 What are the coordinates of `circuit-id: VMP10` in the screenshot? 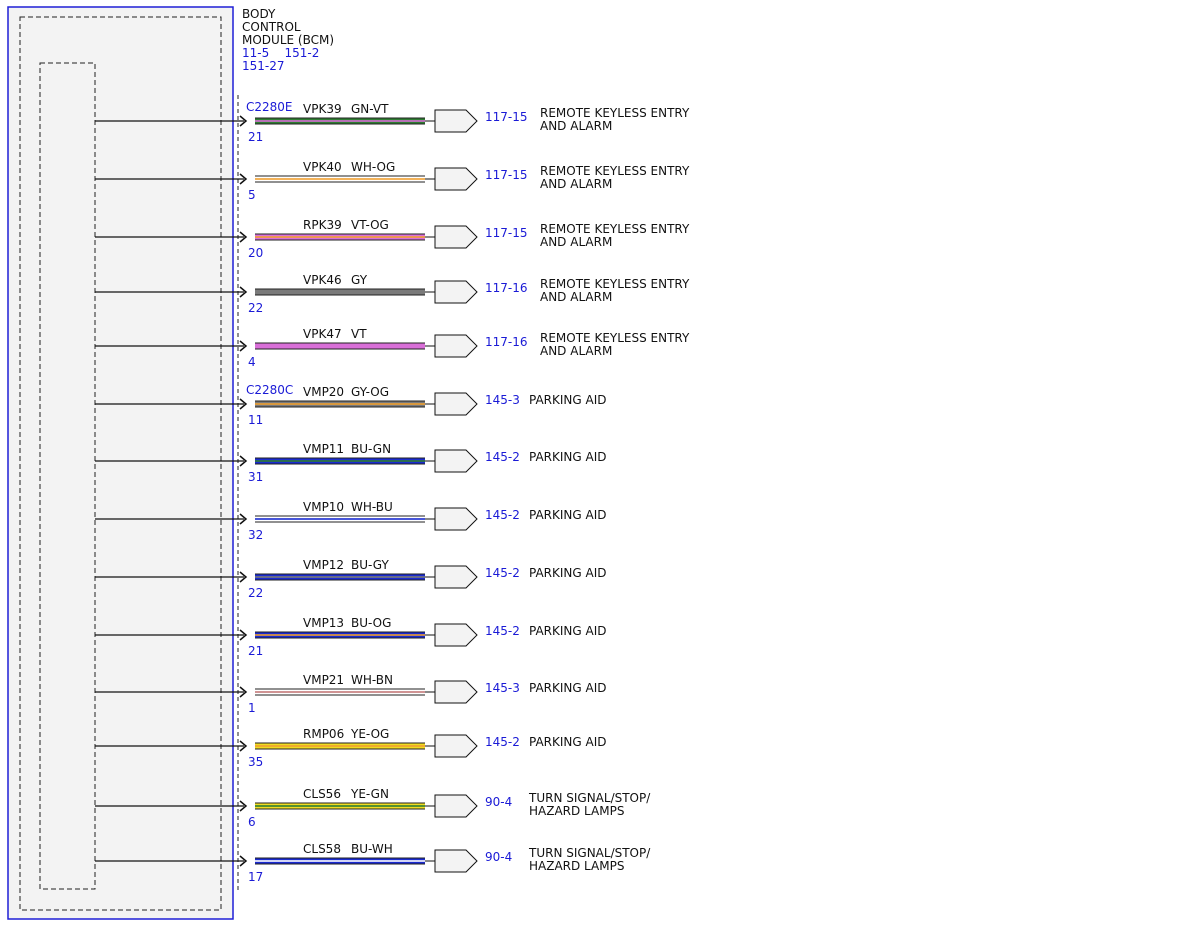 It's located at (323, 507).